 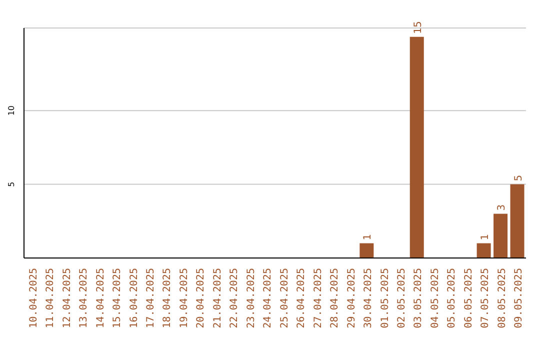 What do you see at coordinates (435, 298) in the screenshot?
I see `x-tick-label: 04.05.2025` at bounding box center [435, 298].